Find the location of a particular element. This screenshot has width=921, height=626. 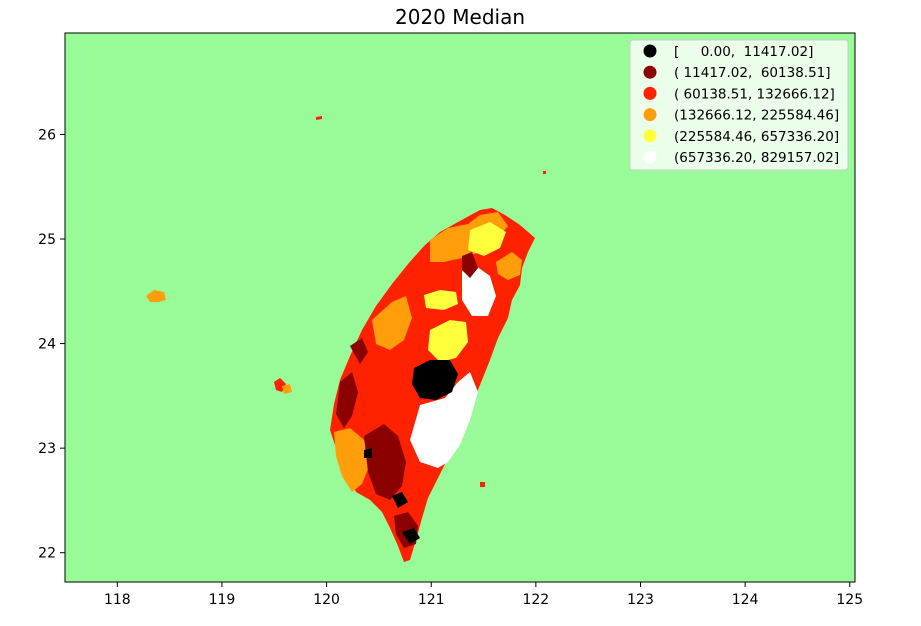

region-green-island is located at coordinates (482, 484).